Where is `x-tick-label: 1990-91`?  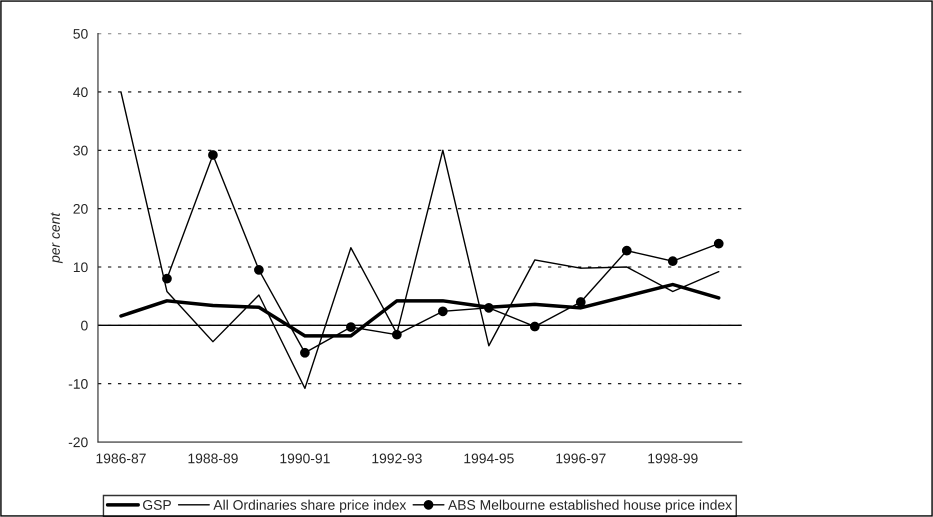
x-tick-label: 1990-91 is located at coordinates (305, 459).